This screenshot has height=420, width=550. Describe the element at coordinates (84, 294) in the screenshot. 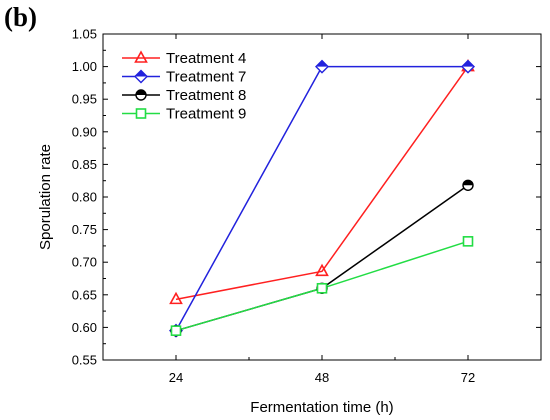

I see `y-tick-label: 0.65` at that location.